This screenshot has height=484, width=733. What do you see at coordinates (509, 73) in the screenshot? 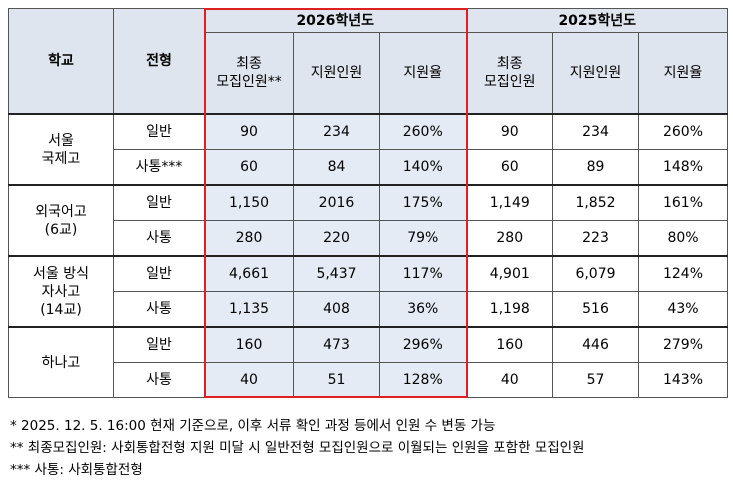
I see `column-header: 최종 모집인원` at bounding box center [509, 73].